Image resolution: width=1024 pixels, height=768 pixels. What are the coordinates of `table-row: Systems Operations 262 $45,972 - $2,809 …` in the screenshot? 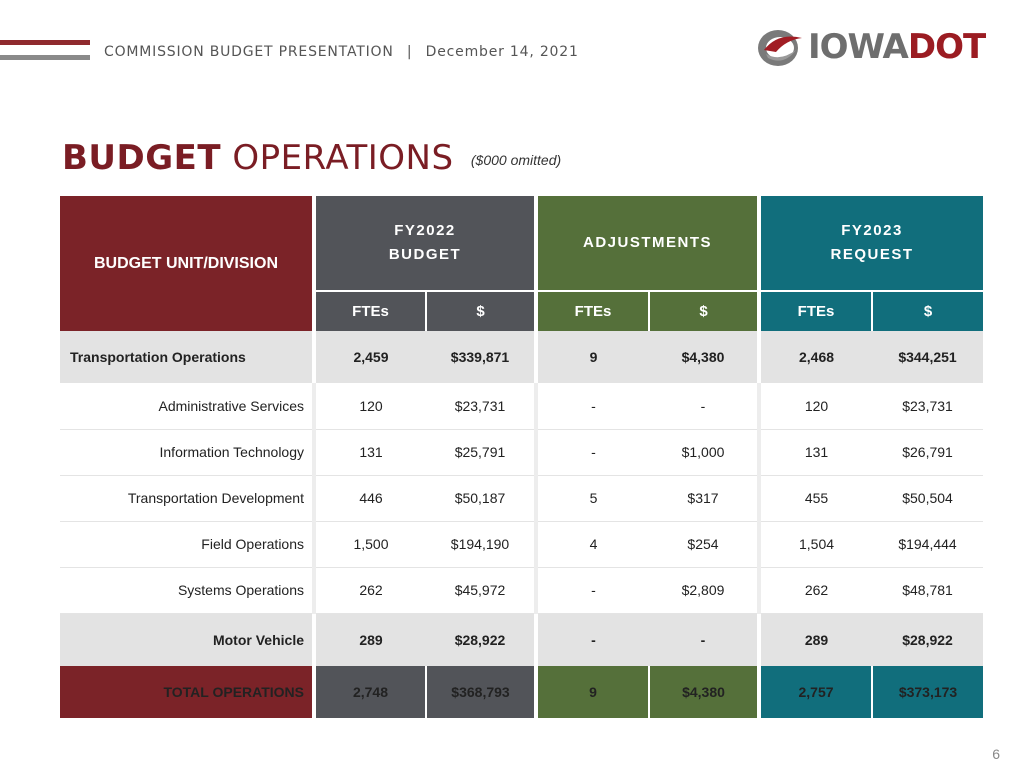 It's located at (522, 590).